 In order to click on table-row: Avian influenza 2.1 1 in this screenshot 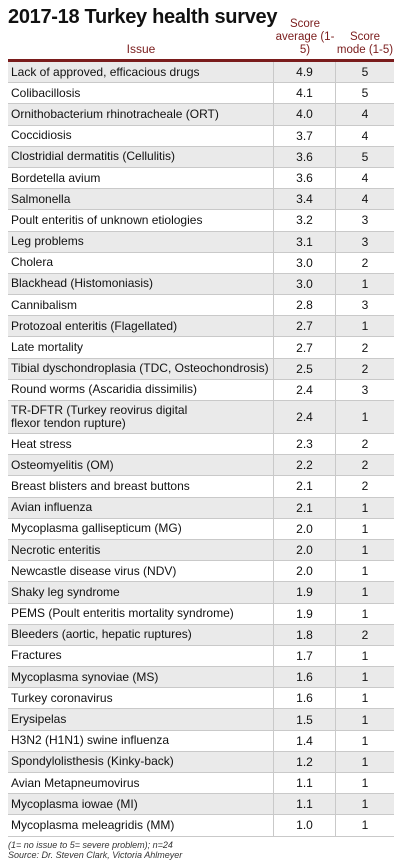, I will do `click(201, 508)`.